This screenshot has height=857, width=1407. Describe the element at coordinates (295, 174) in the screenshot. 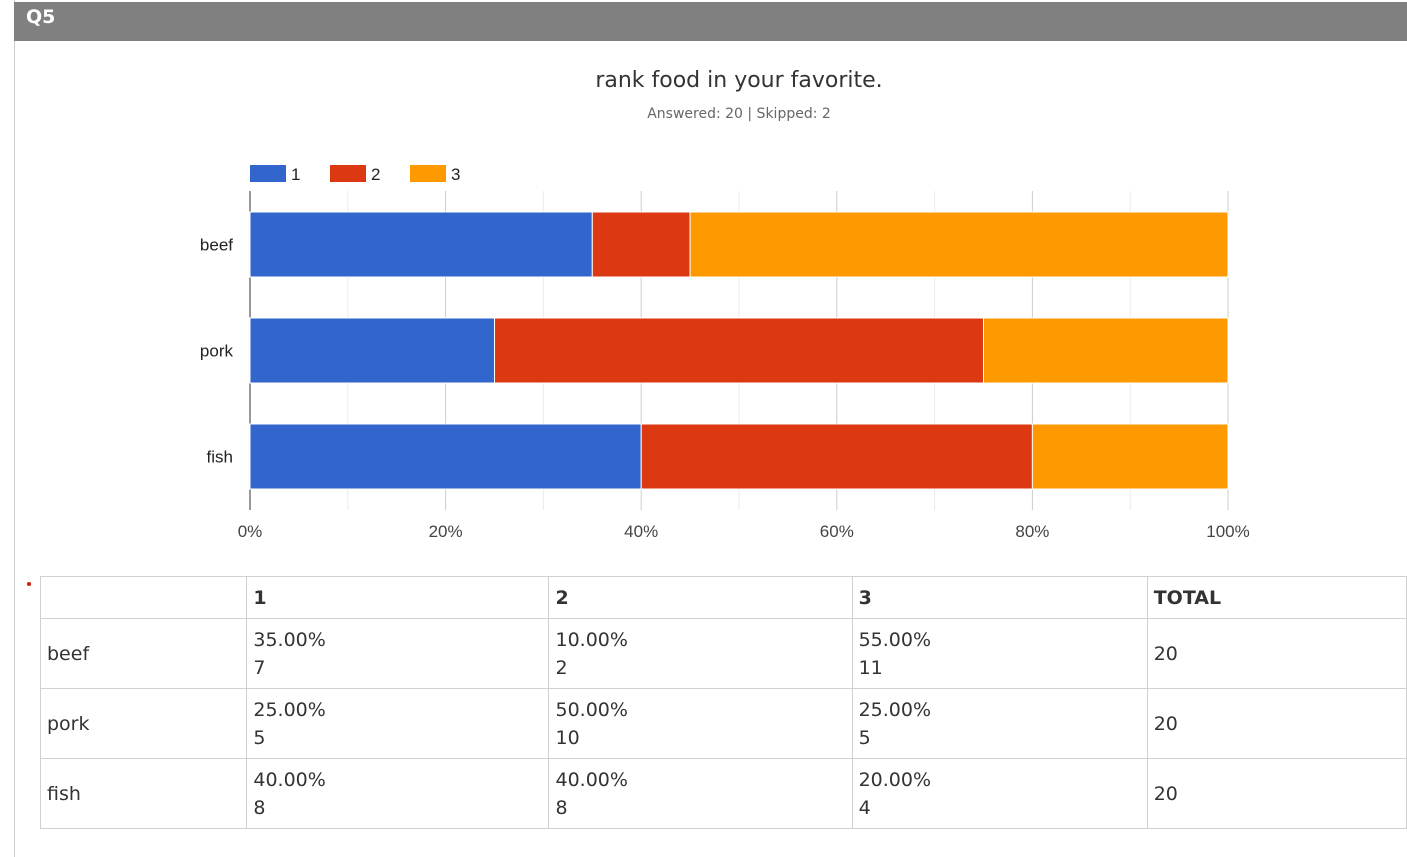

I see `legend-label-rank-1: 1` at that location.